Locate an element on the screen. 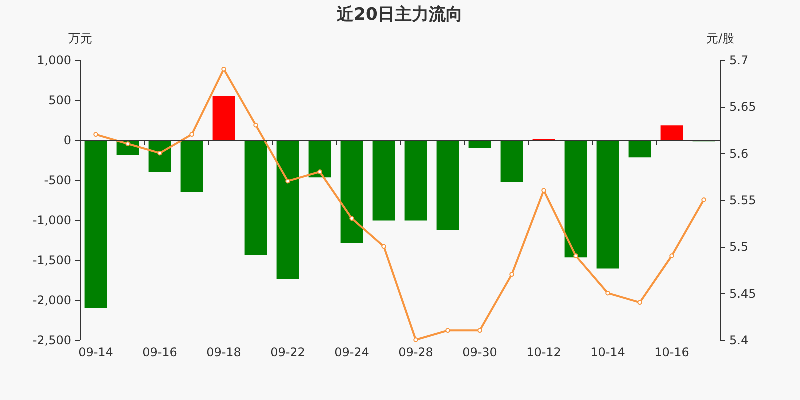 Image resolution: width=800 pixels, height=400 pixels. x-tick-label: 10-14 is located at coordinates (608, 353).